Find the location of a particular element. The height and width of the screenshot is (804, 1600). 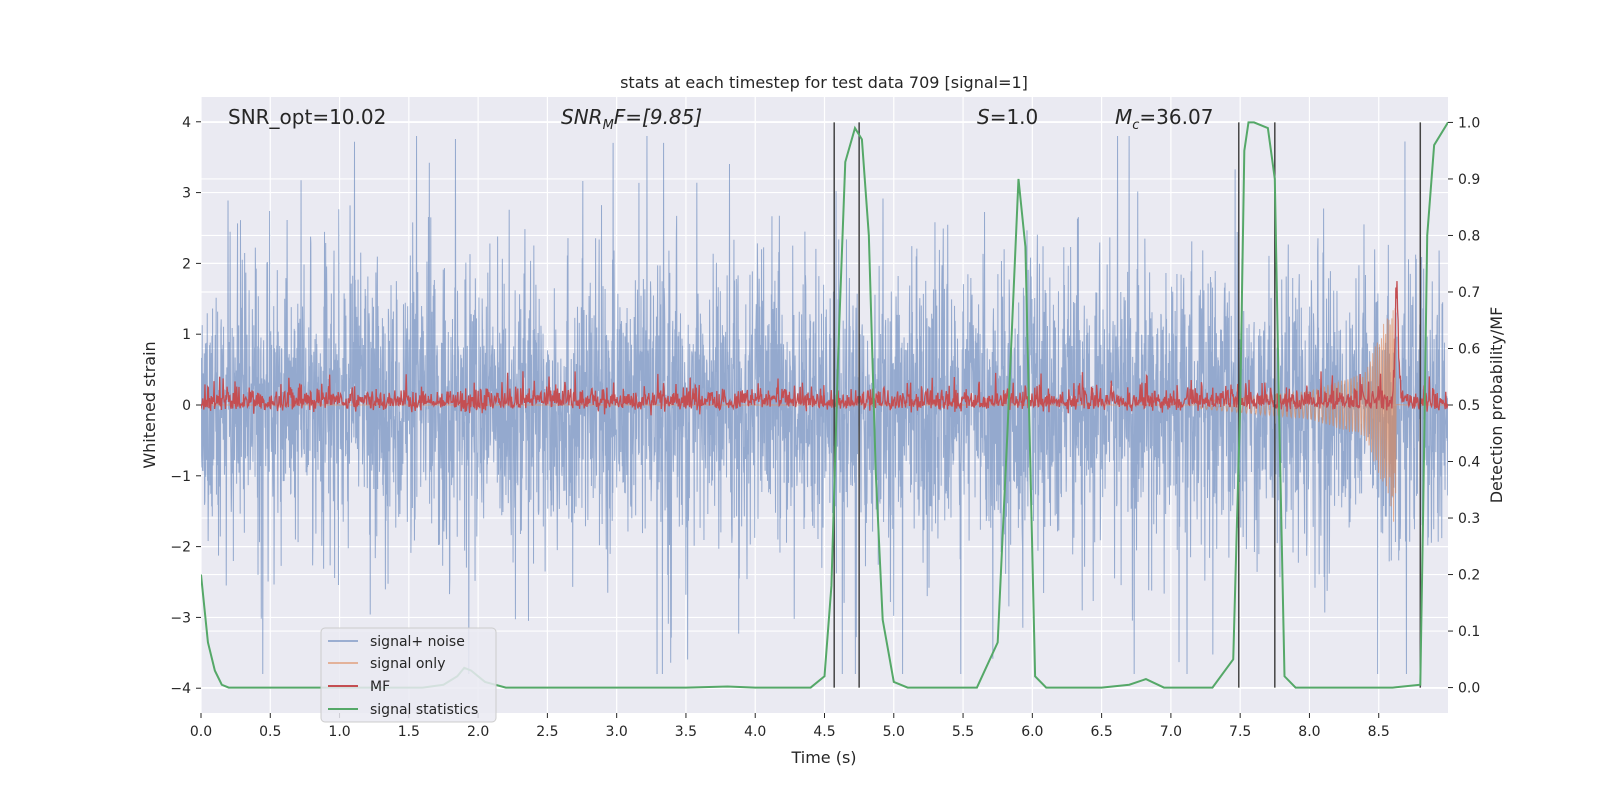

y-tick-label: 1 is located at coordinates (186, 335).